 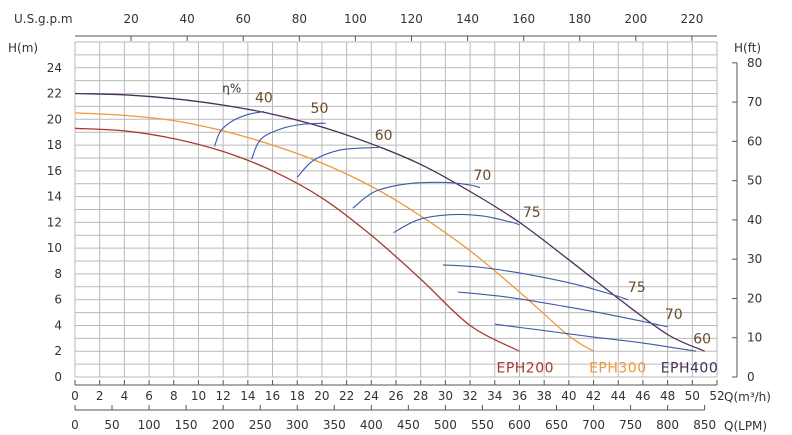 I want to click on y-tick-label-ft: 80, so click(x=754, y=63).